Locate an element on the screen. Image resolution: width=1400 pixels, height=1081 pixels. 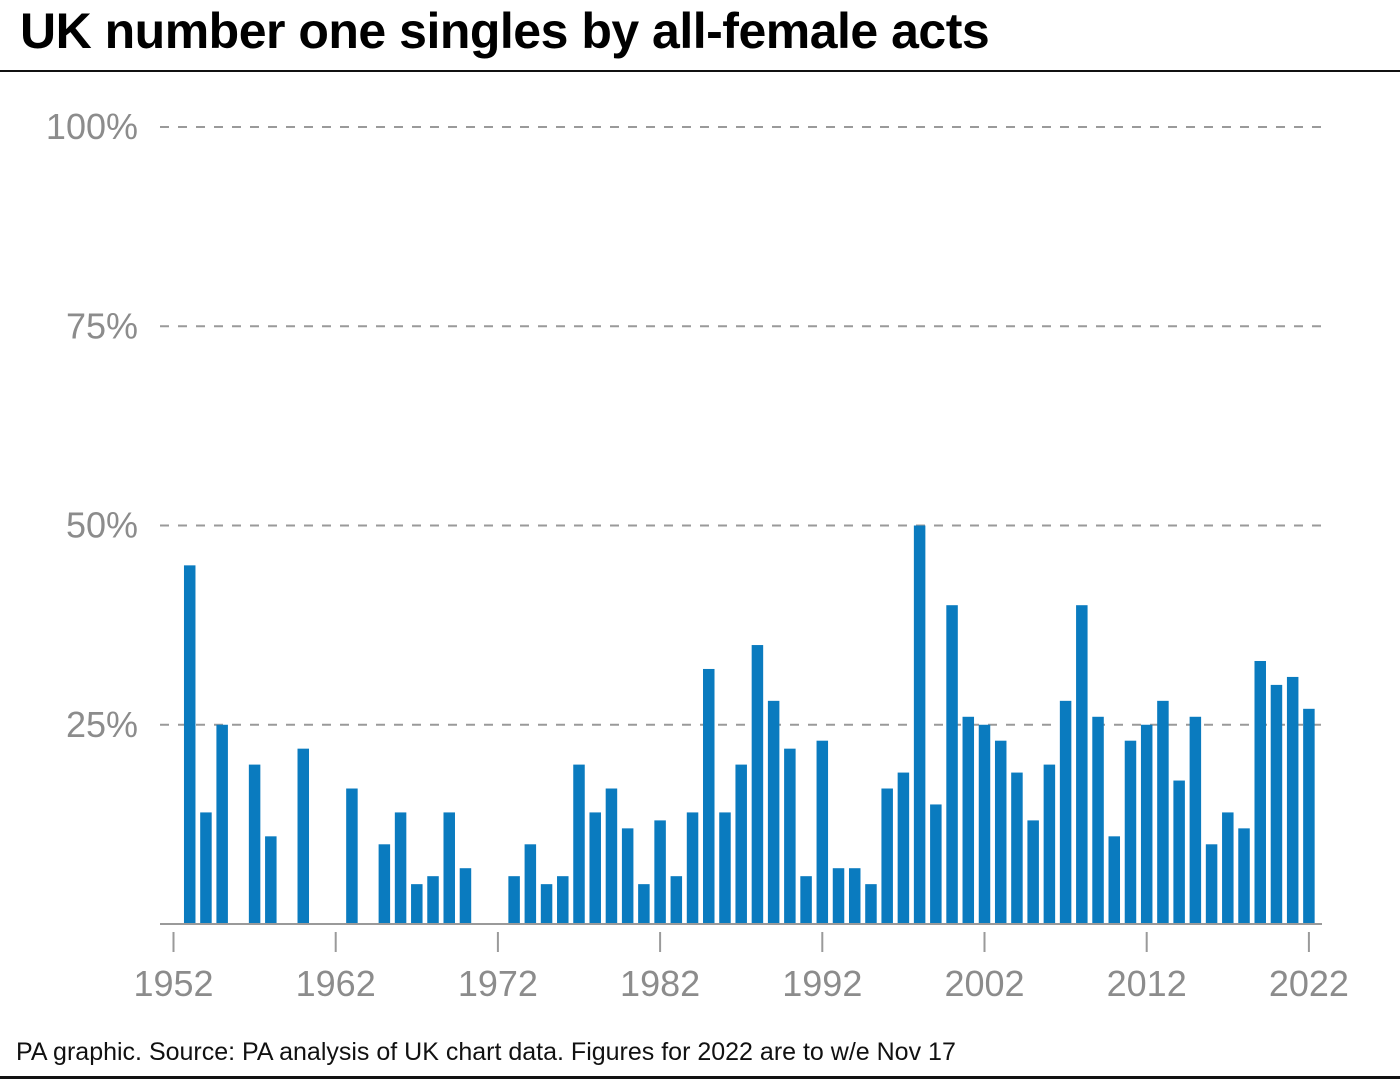
bar-1982 is located at coordinates (660, 872).